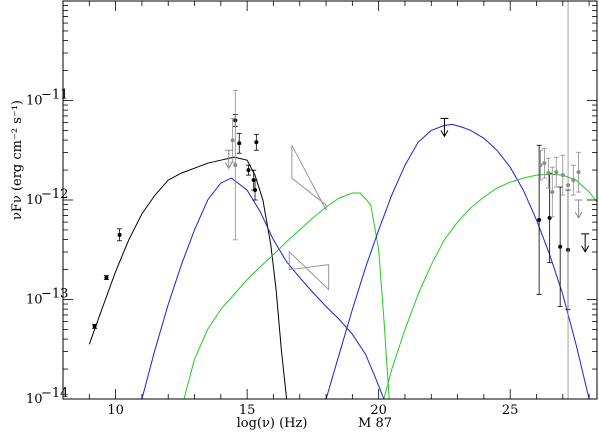 The height and width of the screenshot is (434, 599). What do you see at coordinates (309, 218) in the screenshot?
I see `bowtie-spectra` at bounding box center [309, 218].